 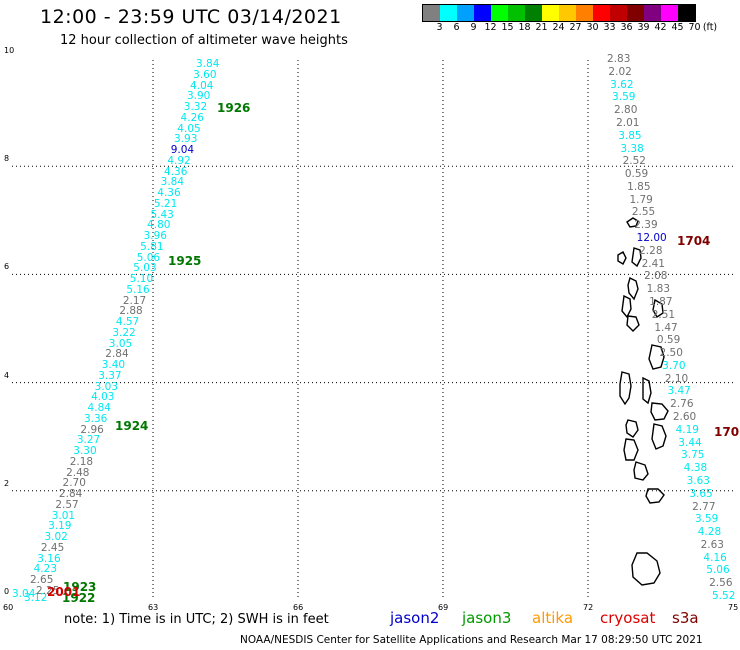 I want to click on wave-height-label: 3.36, so click(x=95, y=418).